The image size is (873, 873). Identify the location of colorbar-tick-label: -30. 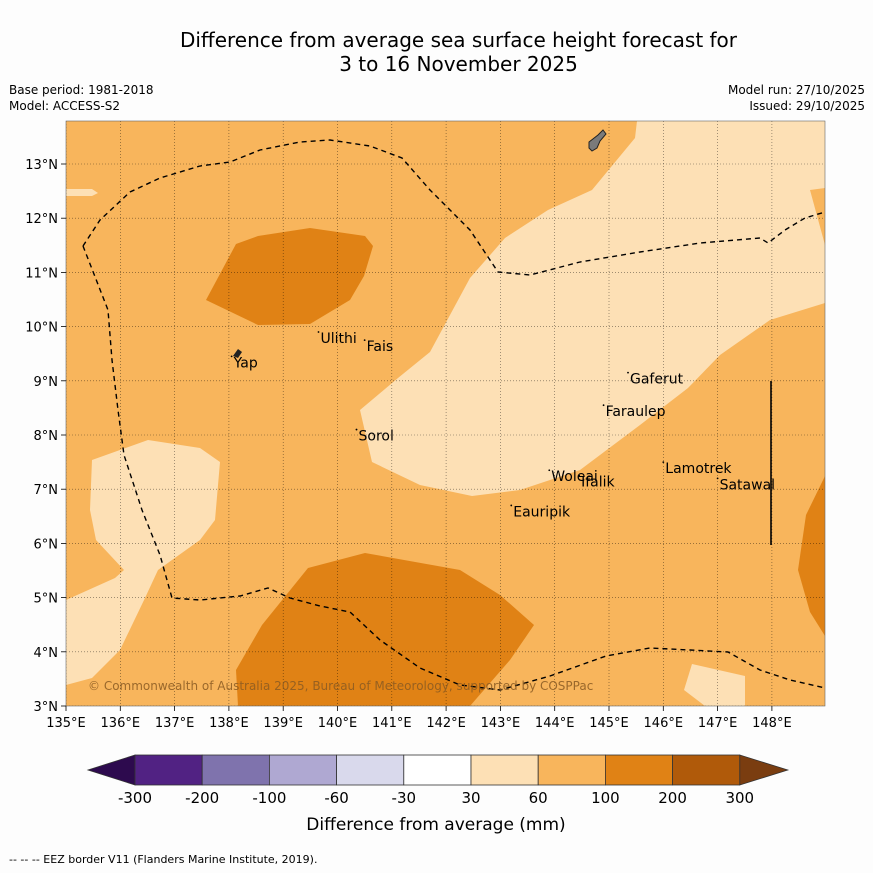
(404, 798).